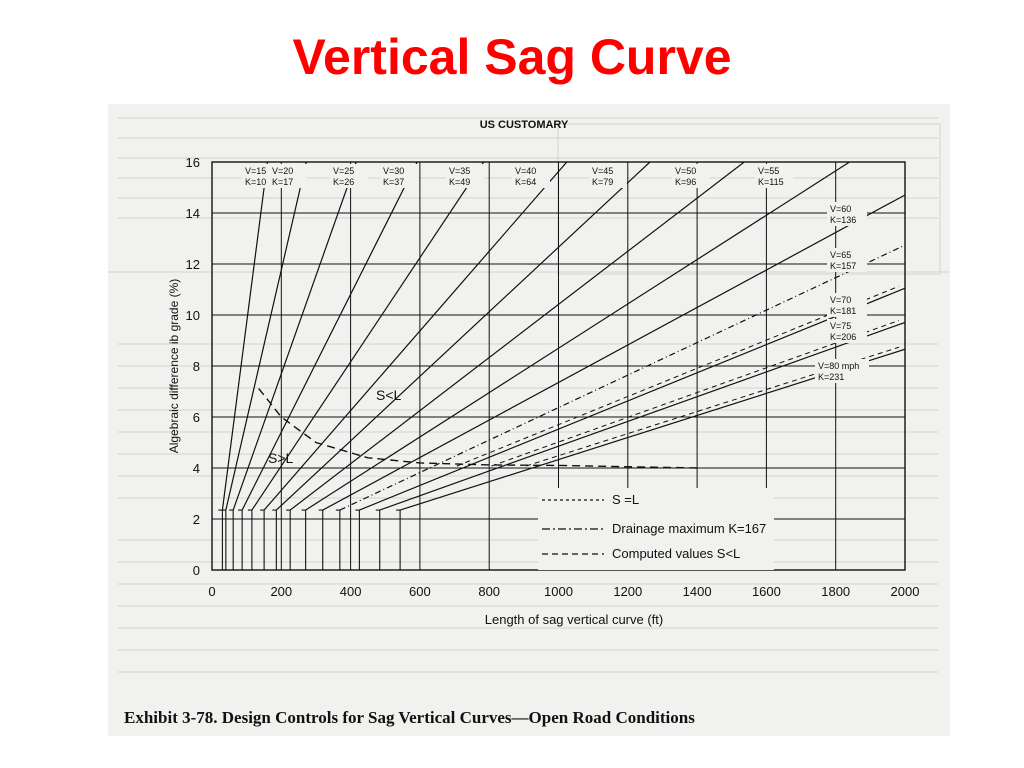 The image size is (1024, 768). Describe the element at coordinates (685, 171) in the screenshot. I see `speed-label: V=50` at that location.